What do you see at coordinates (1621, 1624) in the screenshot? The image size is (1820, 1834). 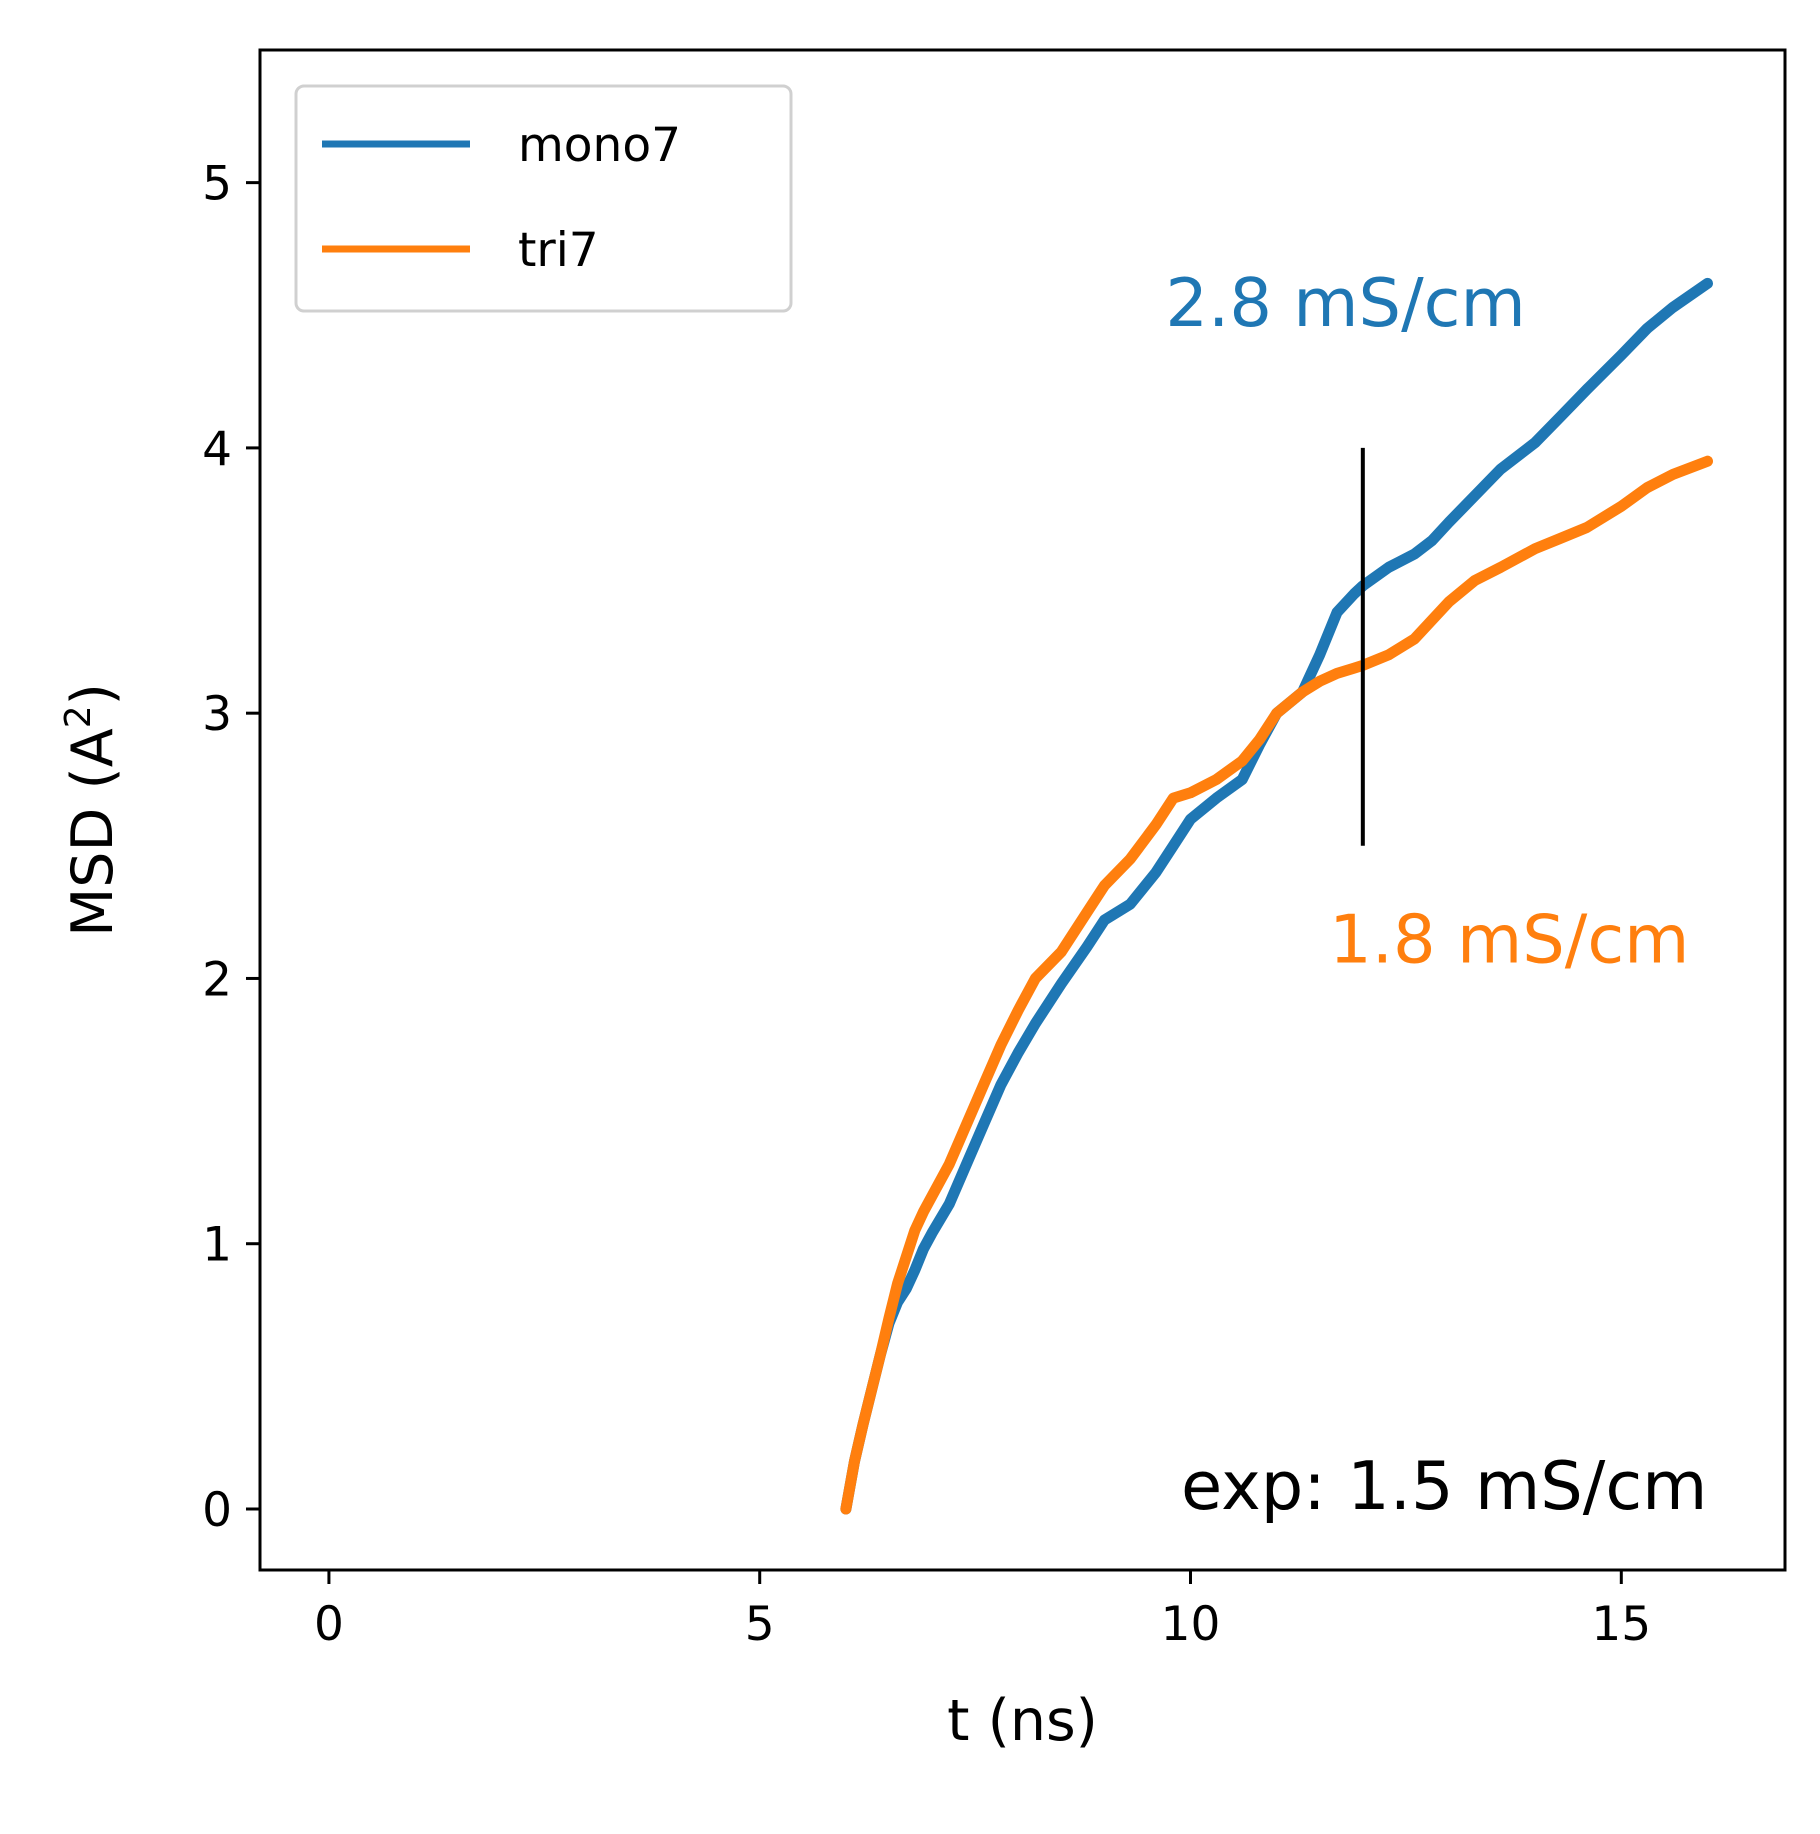 I see `x-tick-label: 15` at bounding box center [1621, 1624].